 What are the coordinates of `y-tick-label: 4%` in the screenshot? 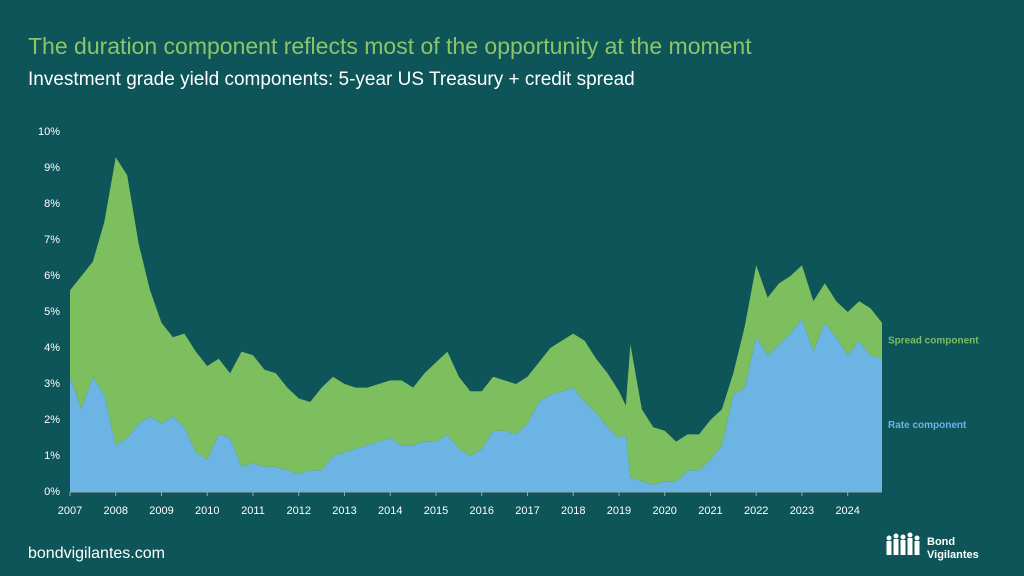 It's located at (52, 348).